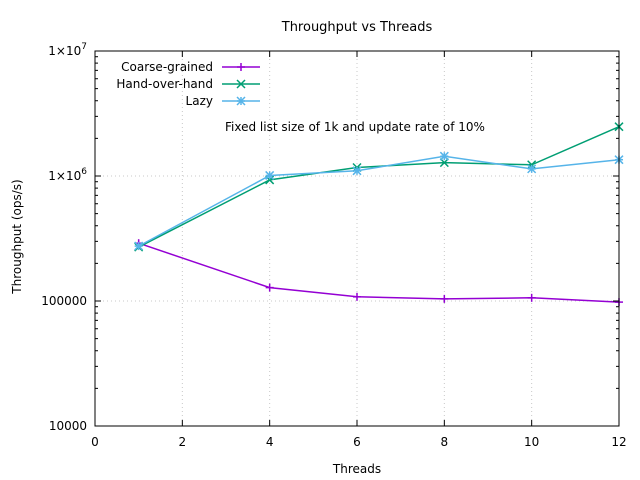  What do you see at coordinates (164, 84) in the screenshot?
I see `legend-label-hand-over-hand: Hand-over-hand` at bounding box center [164, 84].